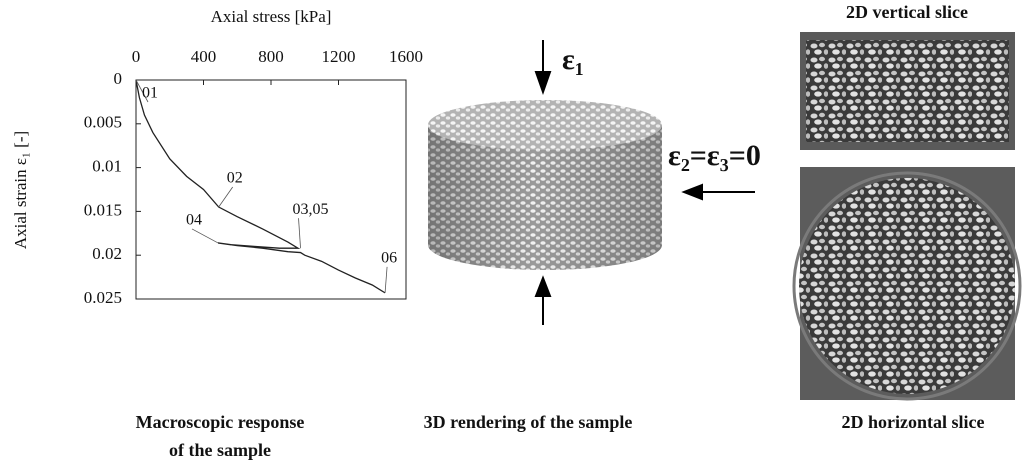  What do you see at coordinates (220, 422) in the screenshot?
I see `caption: Macroscopic response` at bounding box center [220, 422].